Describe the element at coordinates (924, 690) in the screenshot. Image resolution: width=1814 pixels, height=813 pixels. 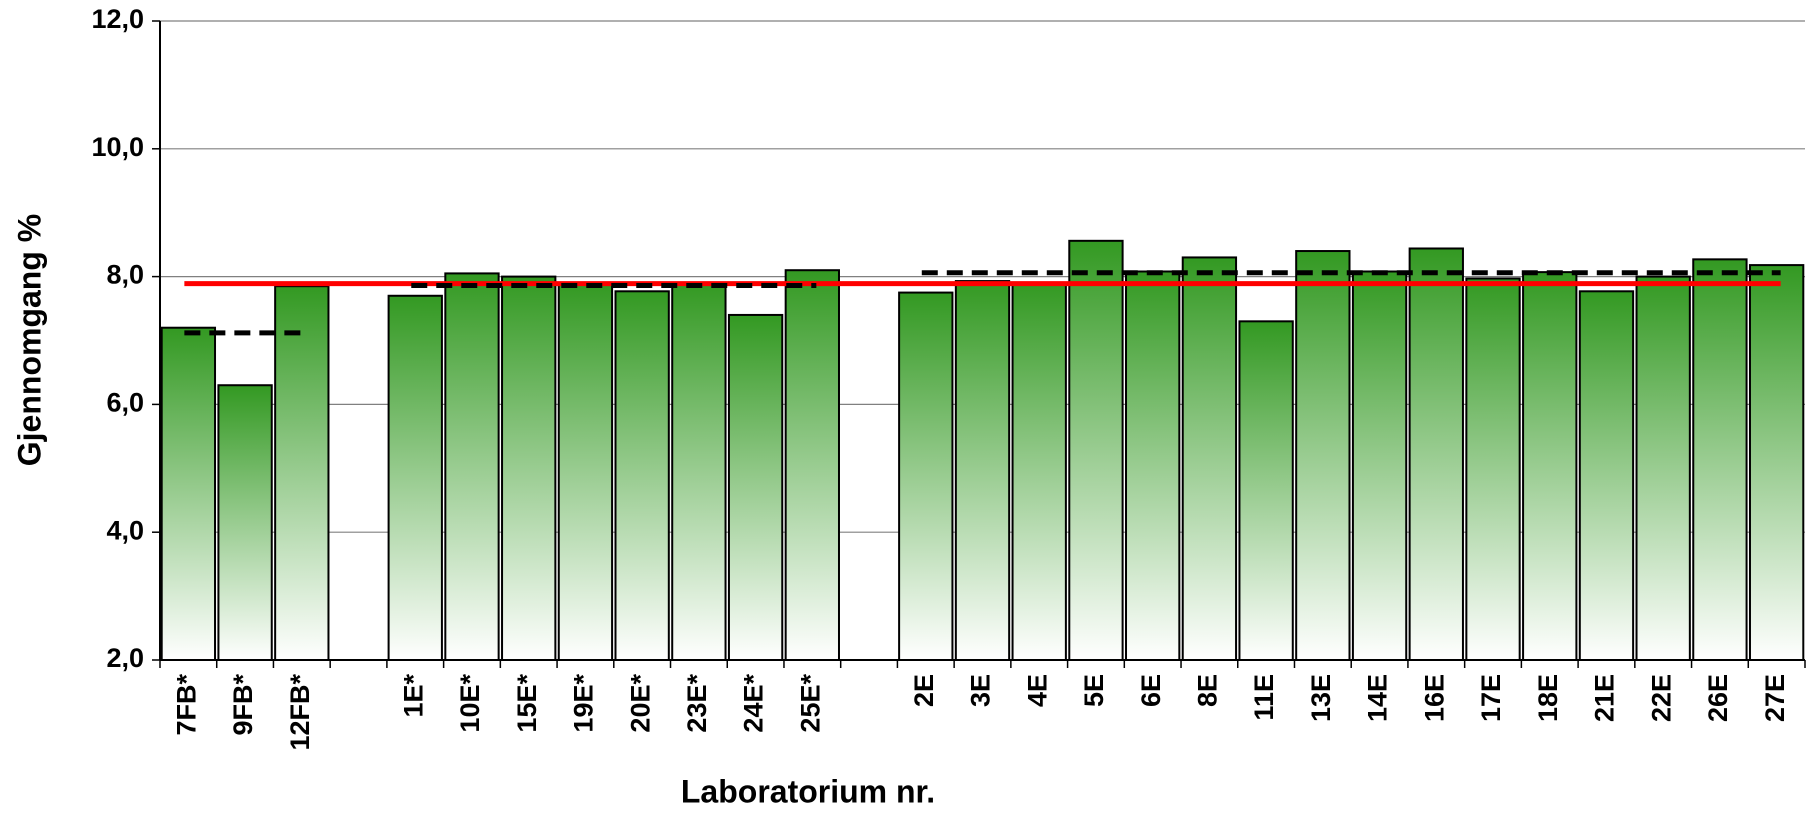
I see `x-tick-label: 2E` at that location.